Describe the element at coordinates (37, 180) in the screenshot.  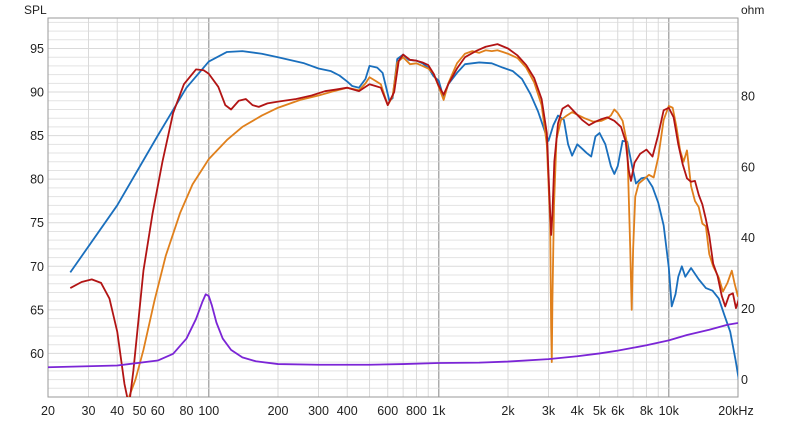
I see `left-tick-label: 80` at that location.